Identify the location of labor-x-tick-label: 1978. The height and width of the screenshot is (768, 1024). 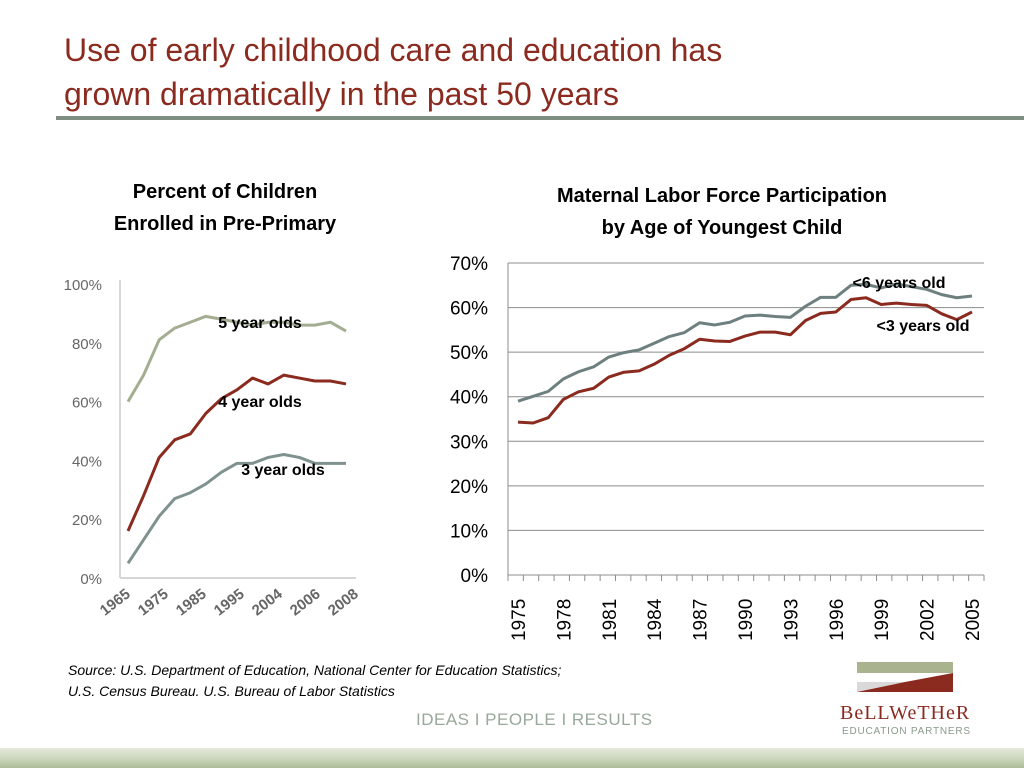
(564, 620).